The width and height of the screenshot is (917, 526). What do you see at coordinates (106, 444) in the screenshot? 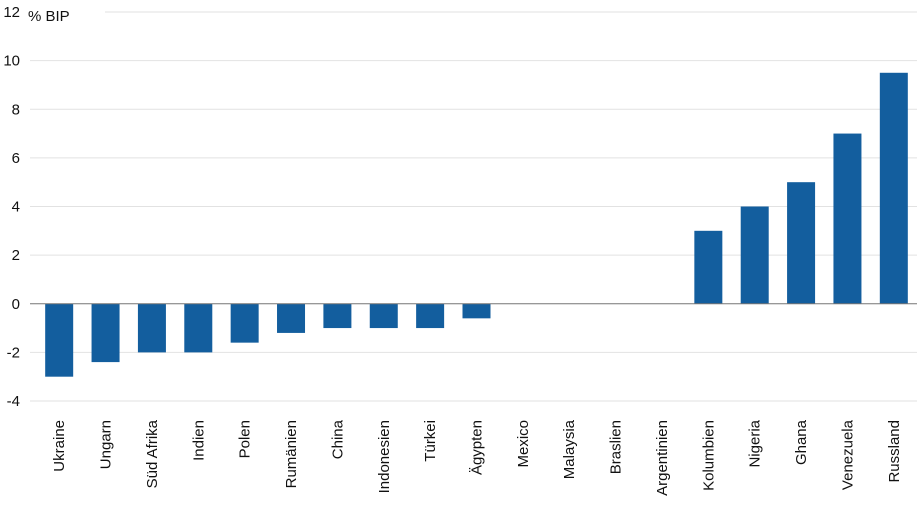
I see `x-tick-label: Ungarn` at bounding box center [106, 444].